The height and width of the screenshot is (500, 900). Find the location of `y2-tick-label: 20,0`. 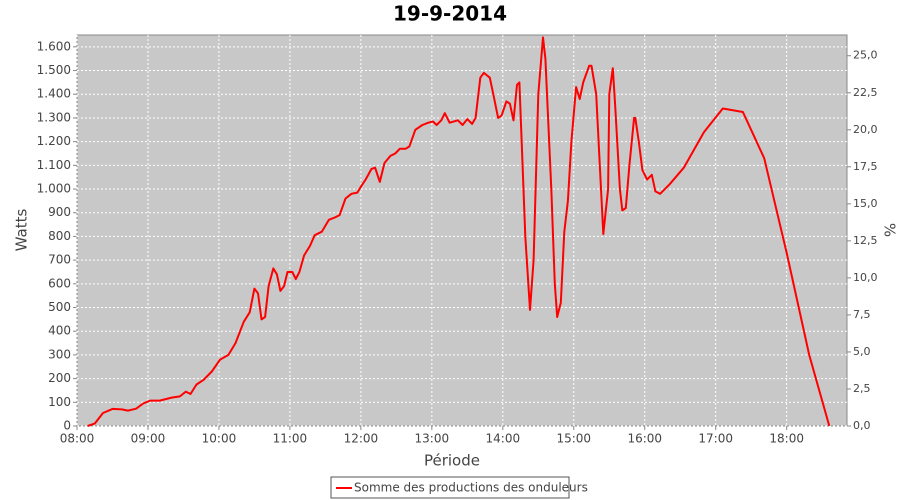

y2-tick-label: 20,0 is located at coordinates (865, 129).